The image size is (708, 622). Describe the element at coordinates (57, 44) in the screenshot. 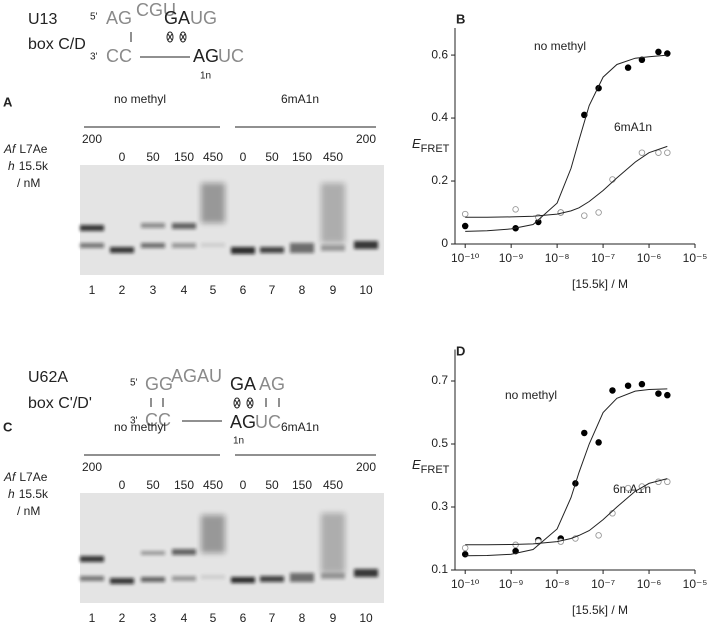

I see `rna-name: box C/D` at that location.